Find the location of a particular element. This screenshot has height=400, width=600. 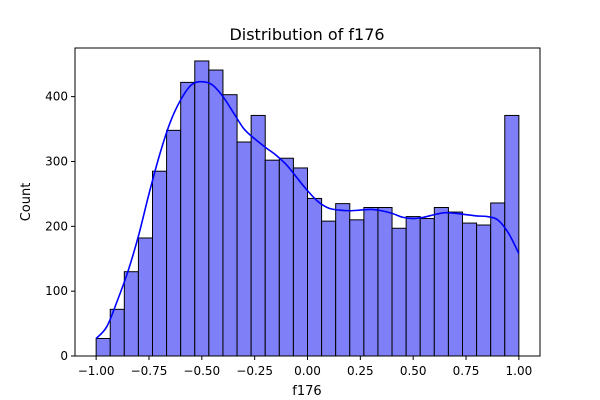

y-tick-label: 300 is located at coordinates (56, 161).